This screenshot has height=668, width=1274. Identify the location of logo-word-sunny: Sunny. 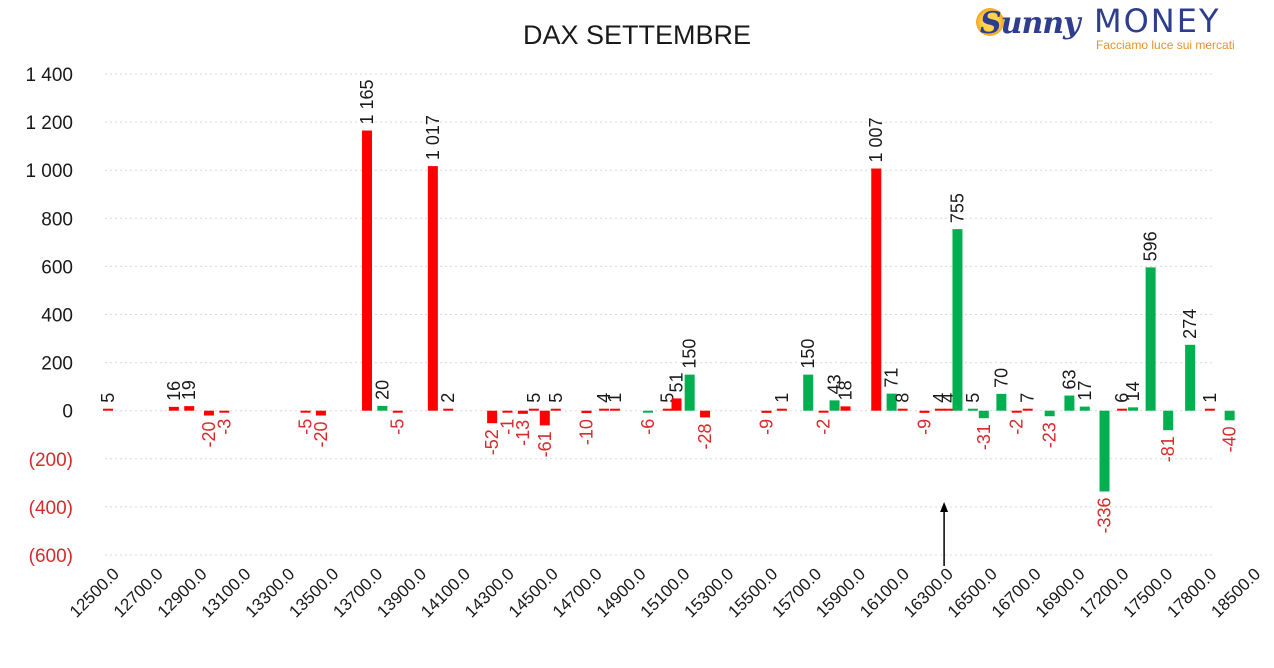
(1030, 23).